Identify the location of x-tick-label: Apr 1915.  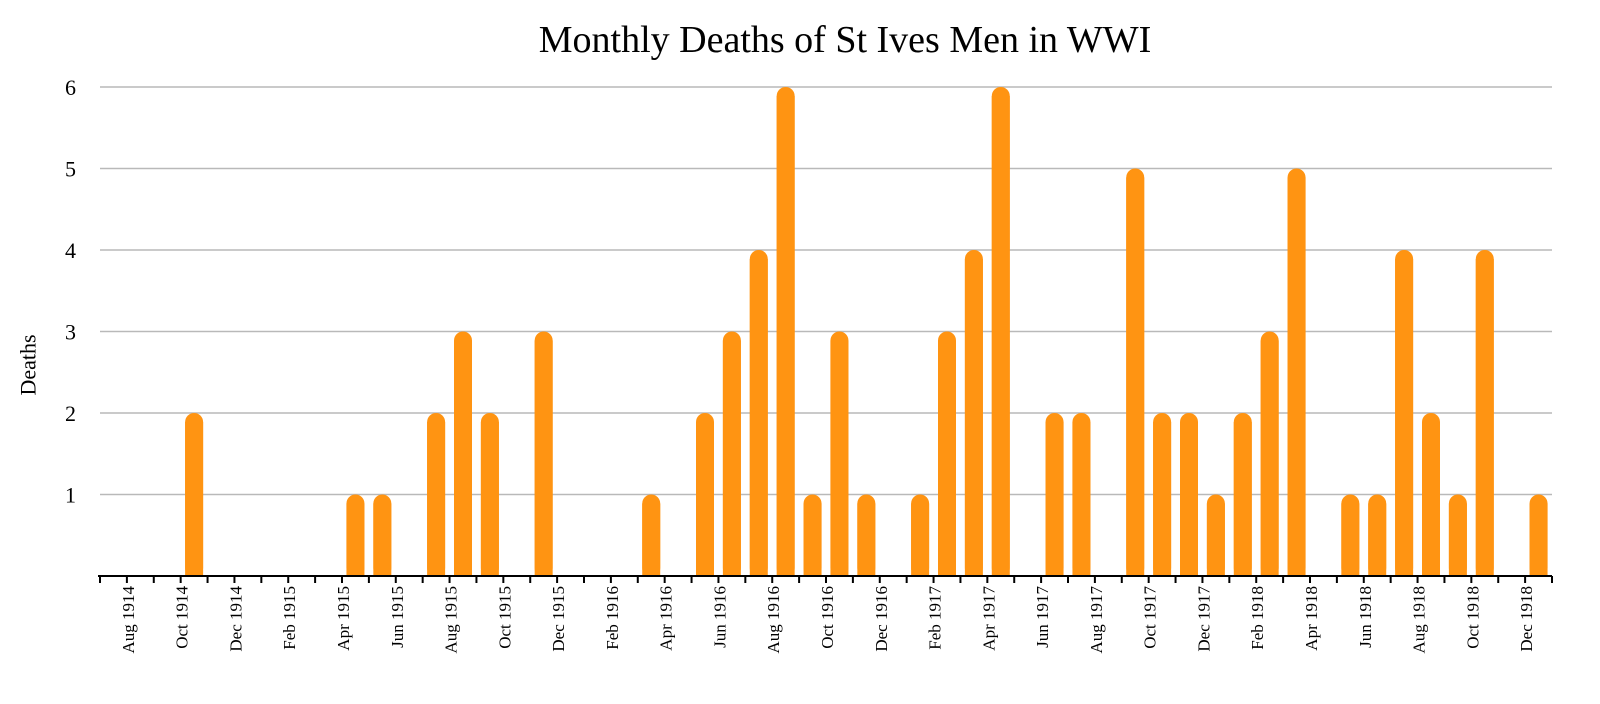
(343, 618).